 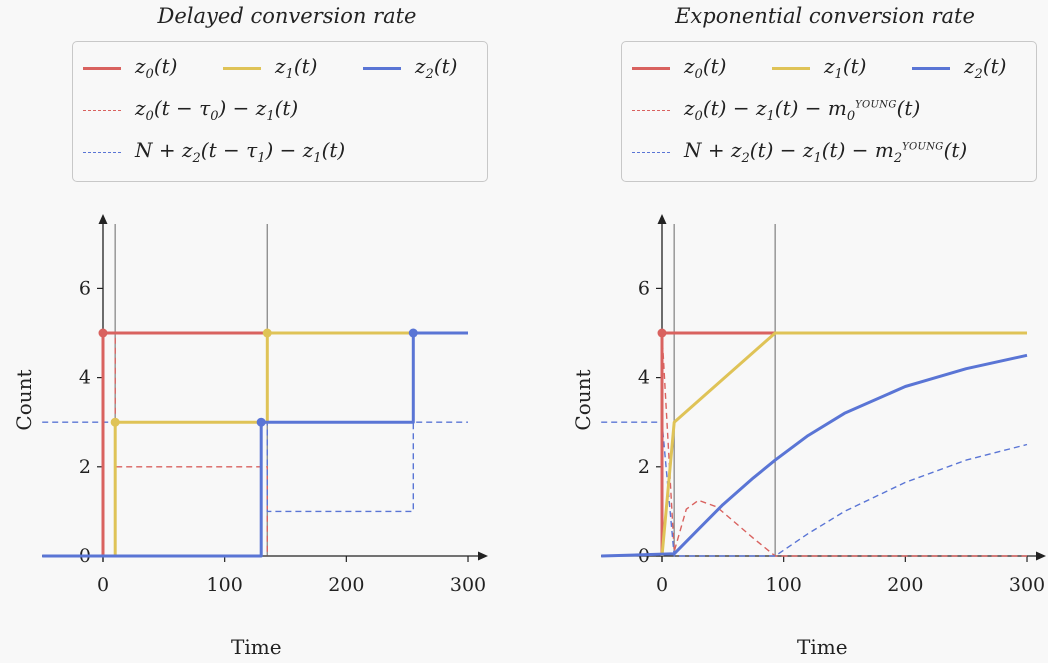 I want to click on legend-item-dashed-blue: N + z2(t) − z1(t) − m2YOUNG(t), so click(x=799, y=152).